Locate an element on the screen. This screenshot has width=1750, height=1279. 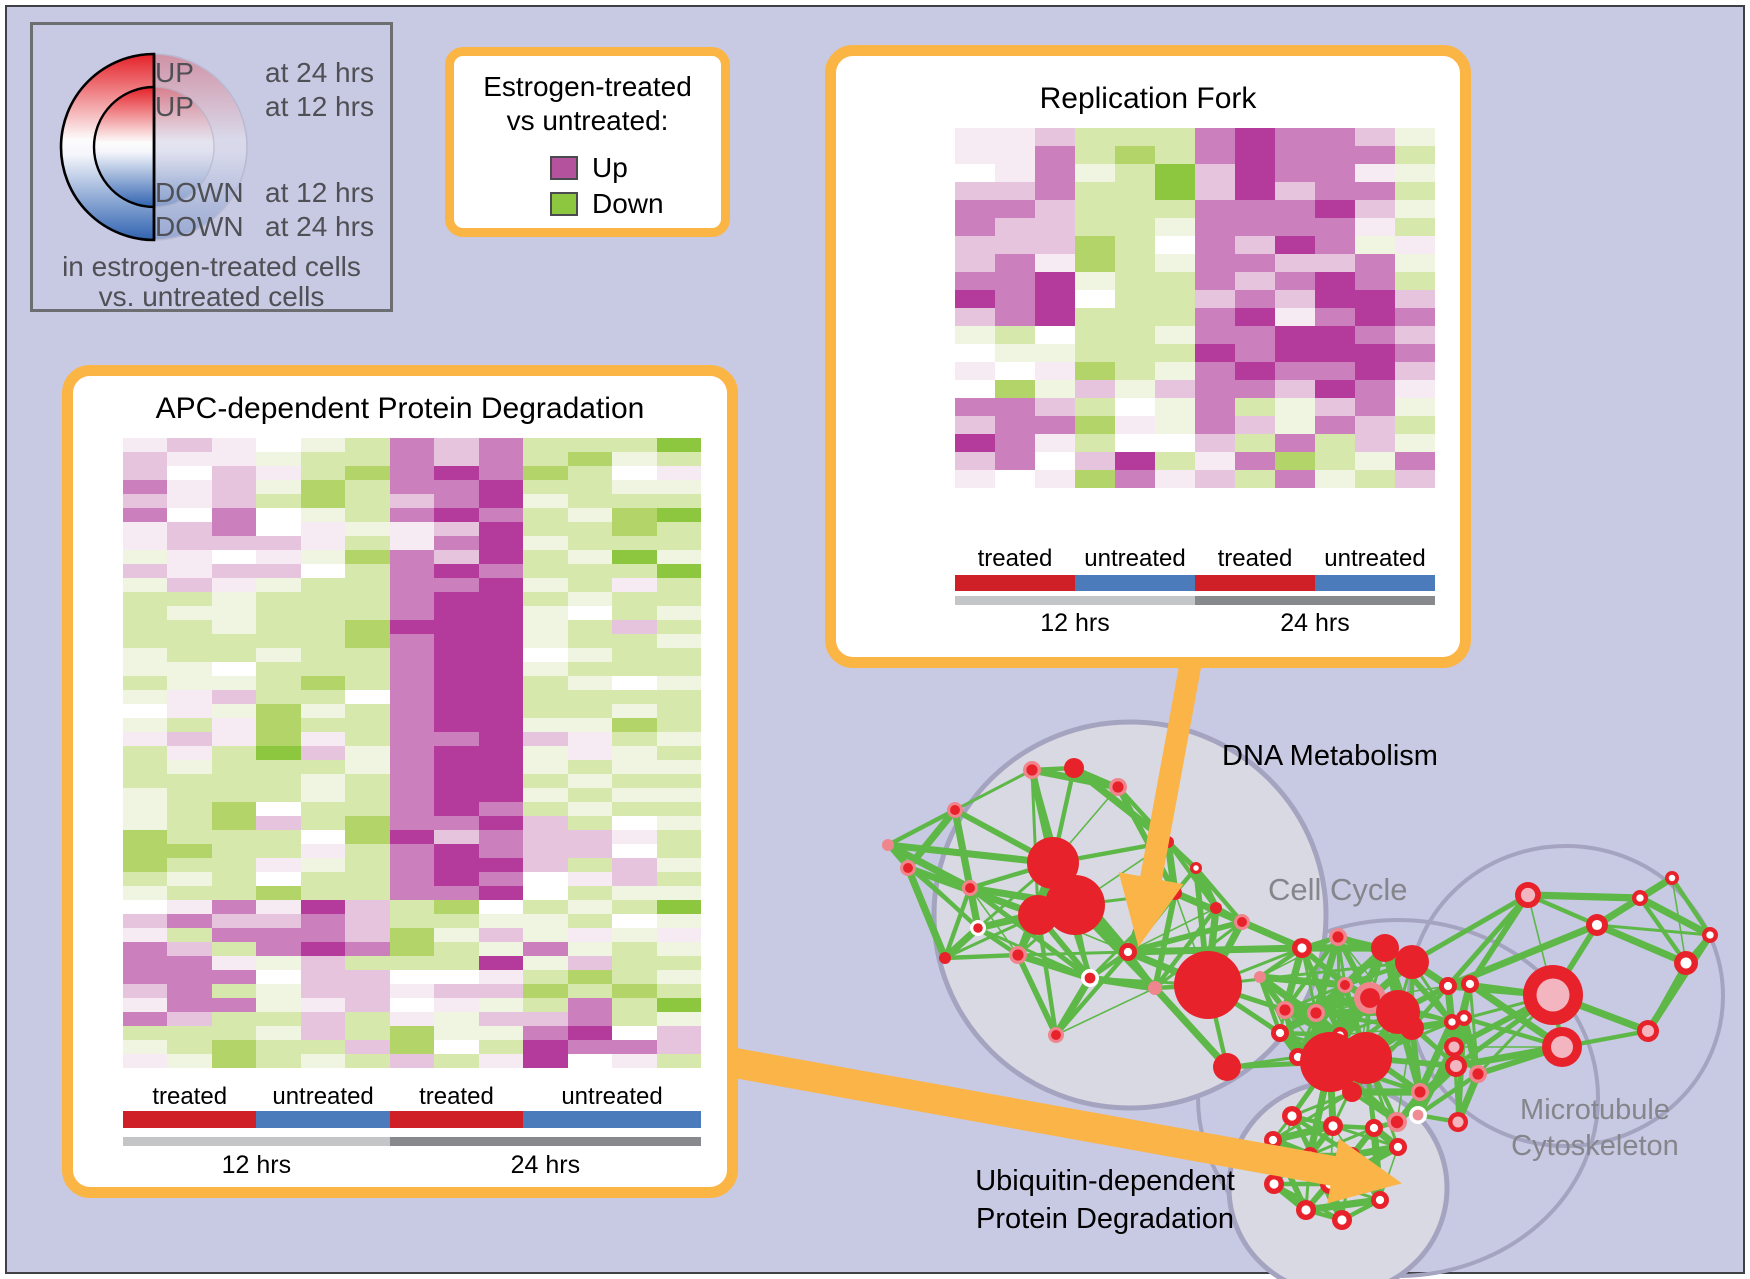
cluster-label-microtubule-cytoskeleton: Microtubule Cytoskeleton is located at coordinates (1595, 1128).